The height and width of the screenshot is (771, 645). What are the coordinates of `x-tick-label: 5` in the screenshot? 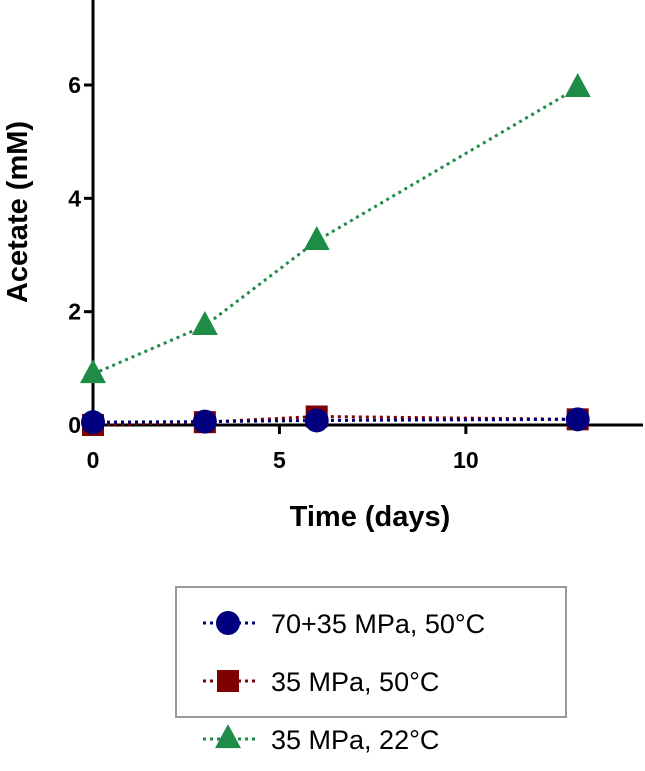 It's located at (279, 460).